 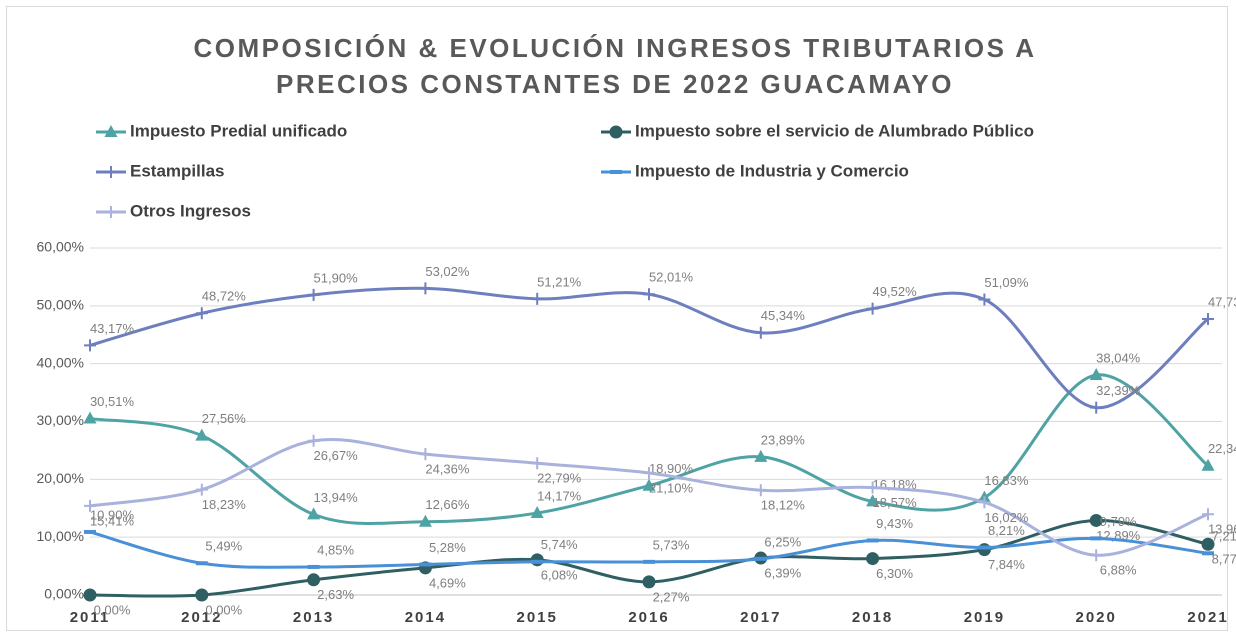 I want to click on y-tick-label: 10,00%, so click(x=60, y=536).